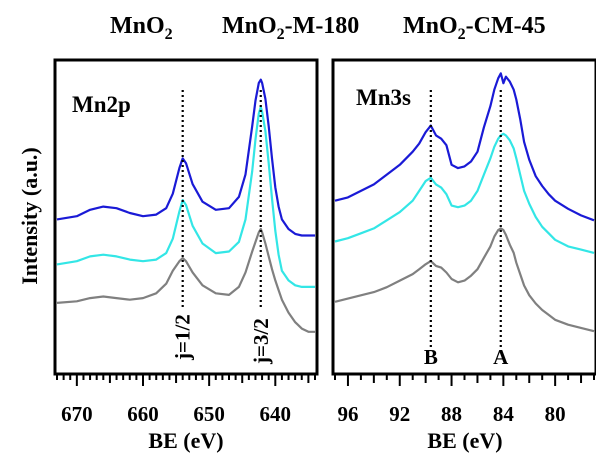 The height and width of the screenshot is (458, 596). I want to click on x-tick-label-mn2p: 640, so click(276, 414).